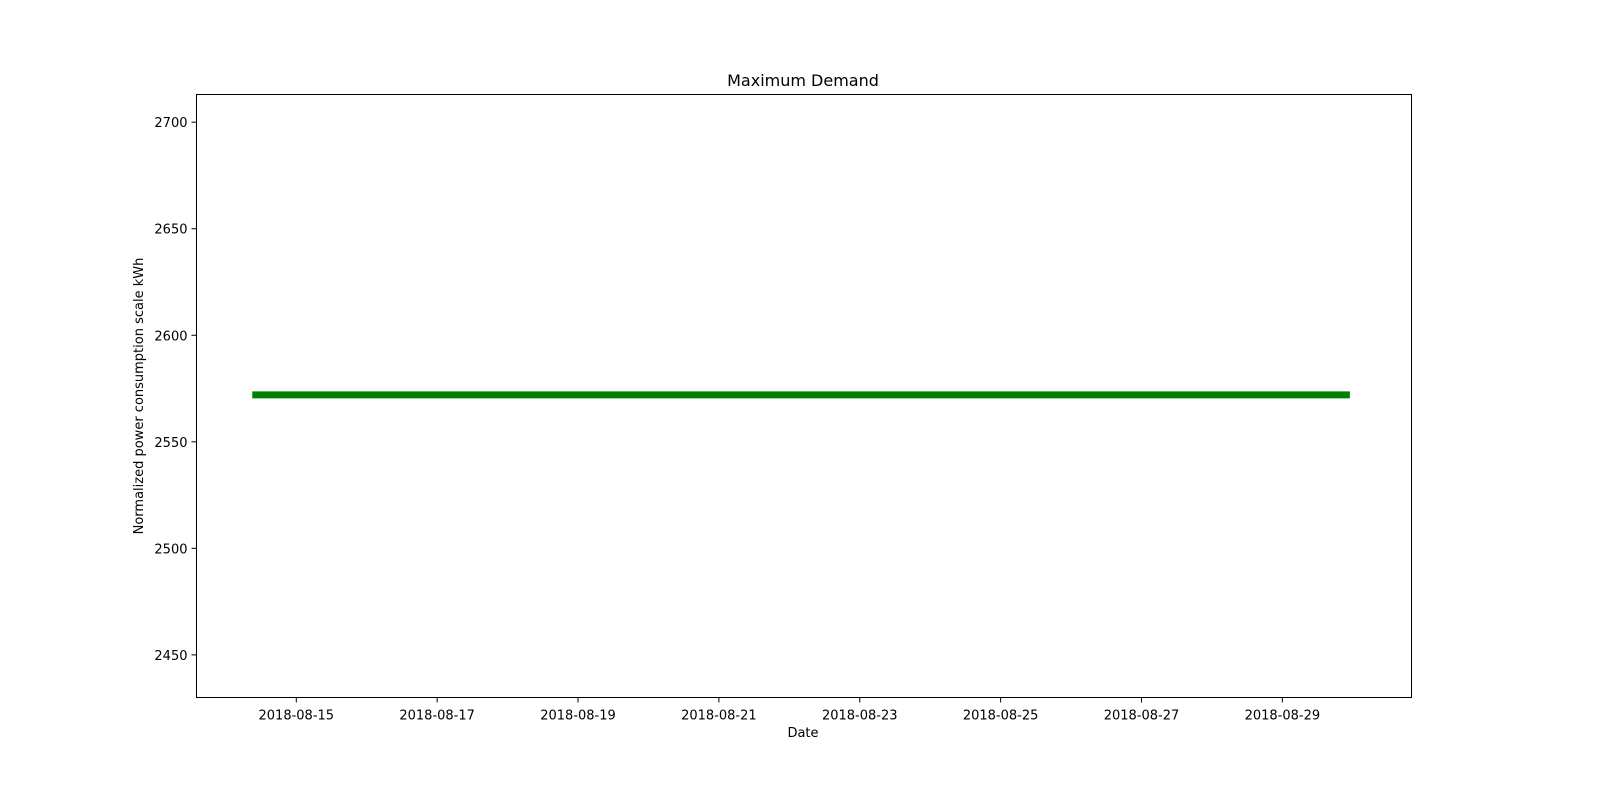 This screenshot has width=1600, height=804. Describe the element at coordinates (719, 716) in the screenshot. I see `x-tick-label-3: 2018-08-21` at that location.